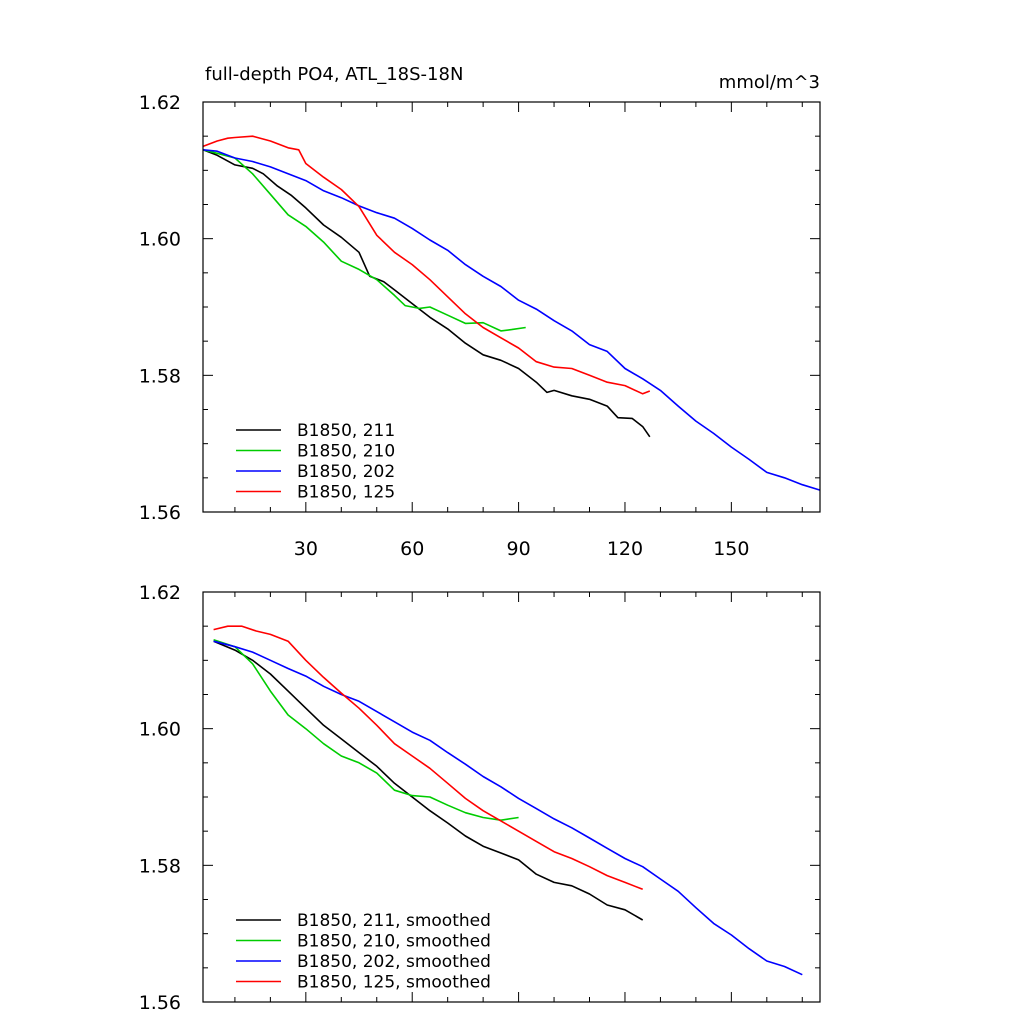 This screenshot has width=1024, height=1029. I want to click on top-legend-label-0: B1850, 211, so click(346, 431).